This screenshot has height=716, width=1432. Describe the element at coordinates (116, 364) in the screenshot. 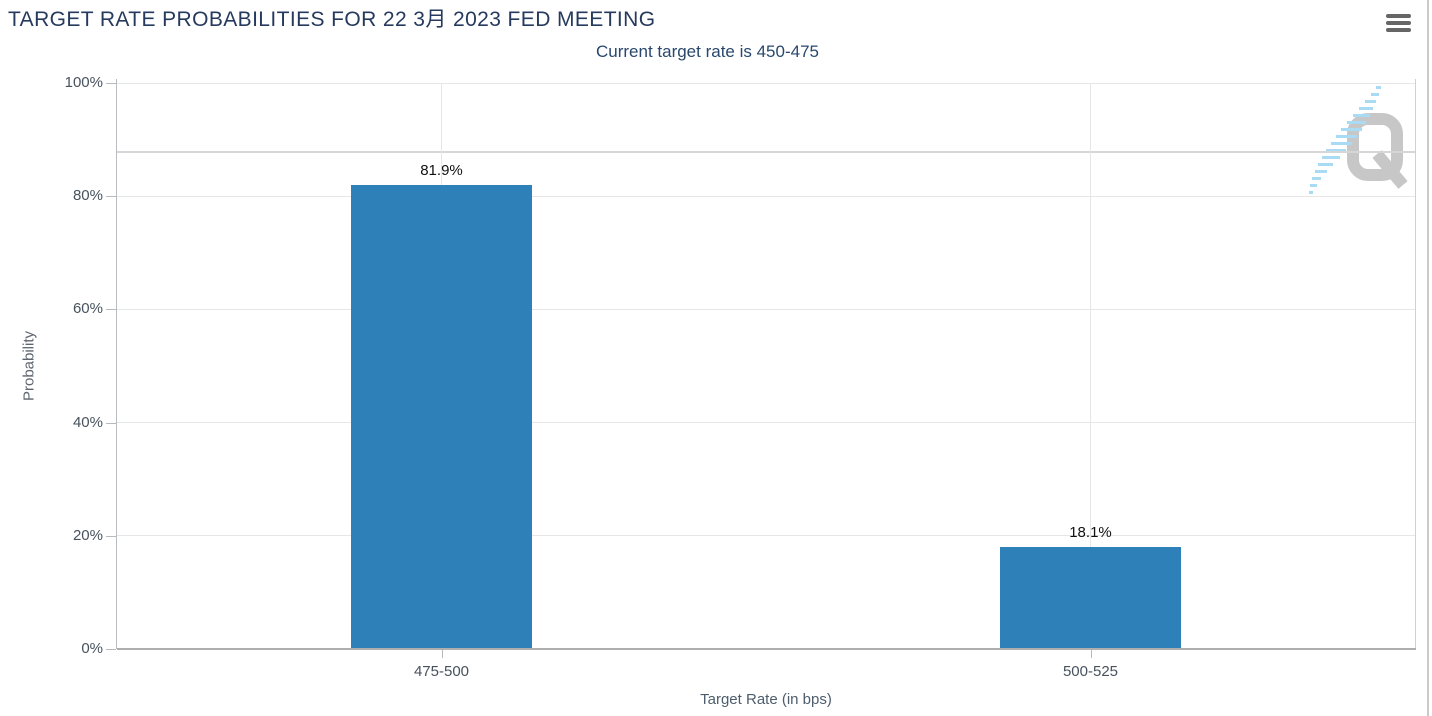

I see `y-axis-line` at that location.